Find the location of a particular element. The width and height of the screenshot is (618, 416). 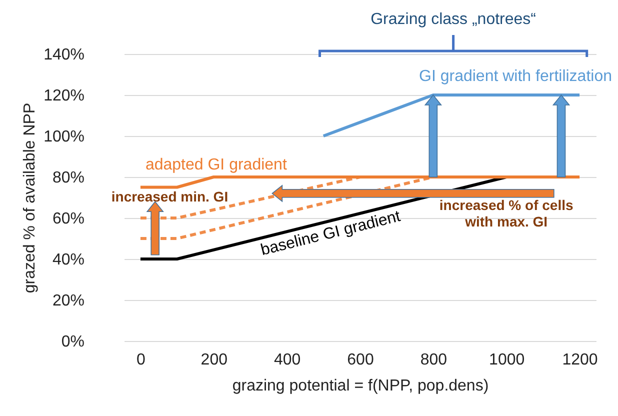

annotation: increased % of cells with max. GI is located at coordinates (506, 213).